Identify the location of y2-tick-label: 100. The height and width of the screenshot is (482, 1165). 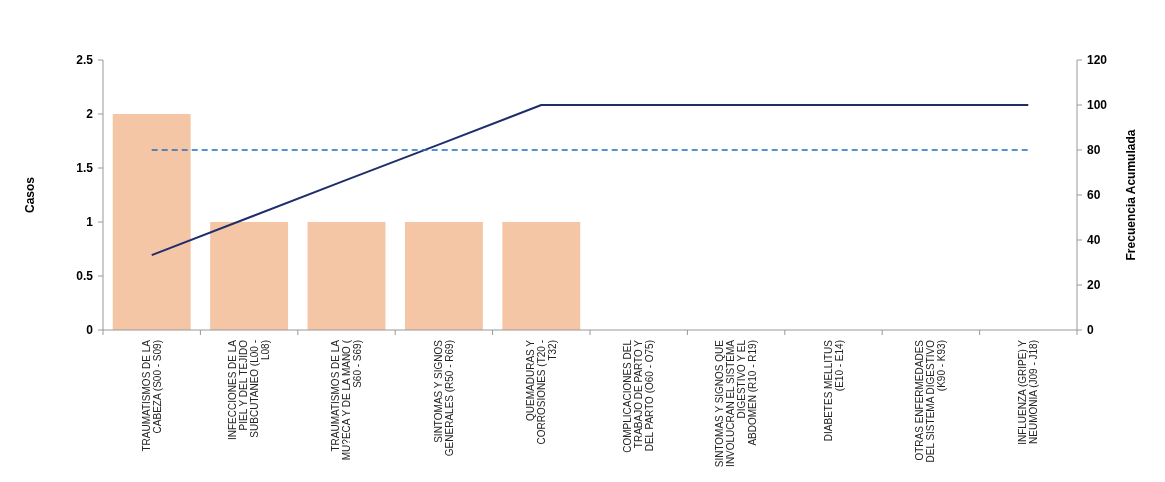
(1097, 105).